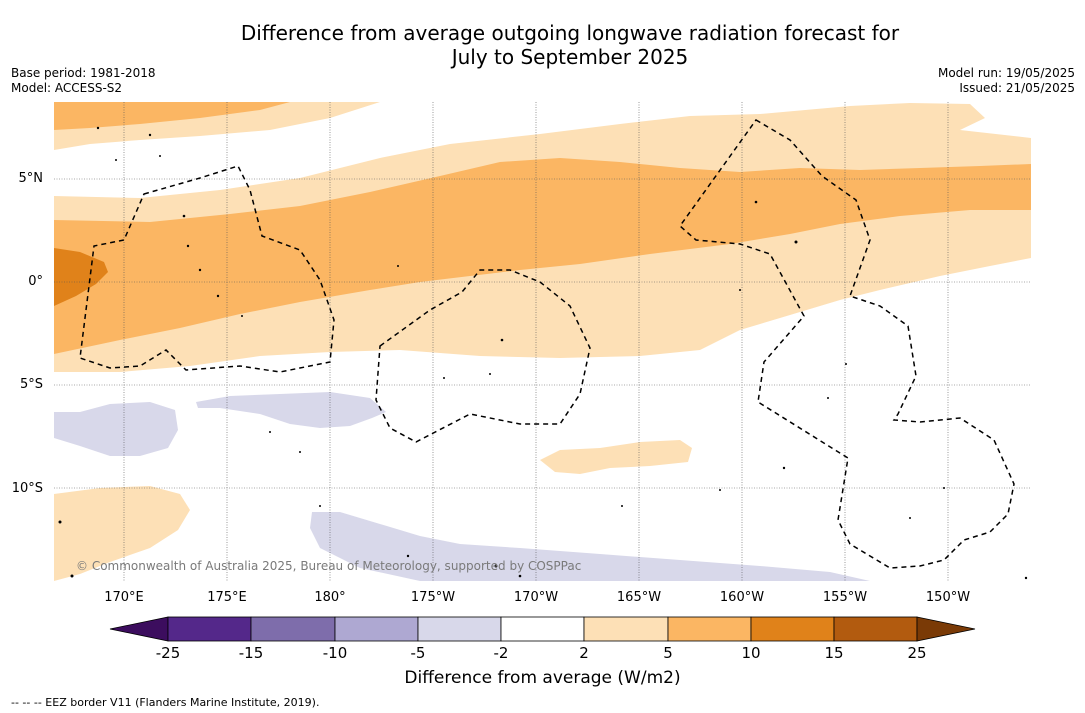 Image resolution: width=1085 pixels, height=713 pixels. What do you see at coordinates (335, 653) in the screenshot?
I see `colorbar-tick: -10` at bounding box center [335, 653].